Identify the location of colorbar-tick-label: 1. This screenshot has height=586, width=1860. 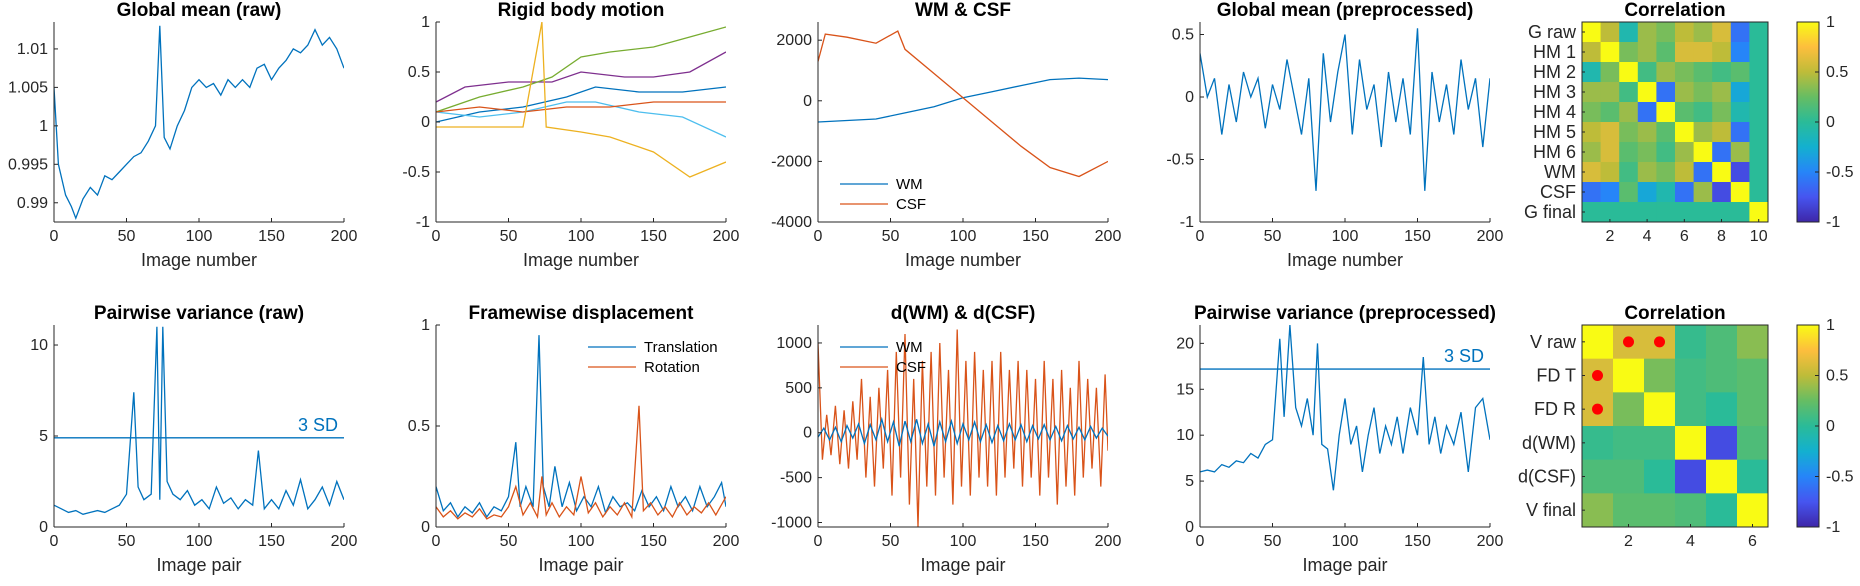
(1830, 22).